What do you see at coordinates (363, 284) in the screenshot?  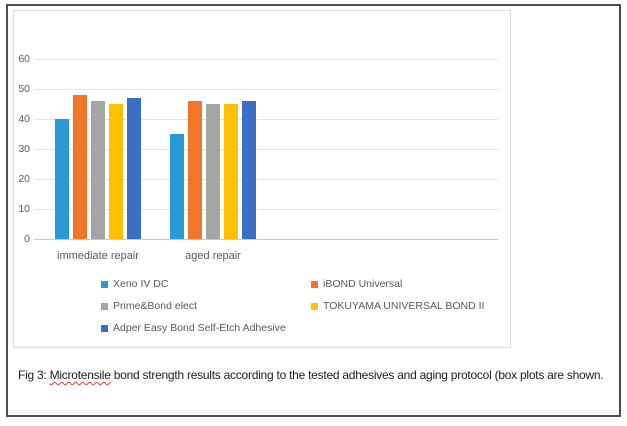 I see `legend-label: iBOND Universal` at bounding box center [363, 284].